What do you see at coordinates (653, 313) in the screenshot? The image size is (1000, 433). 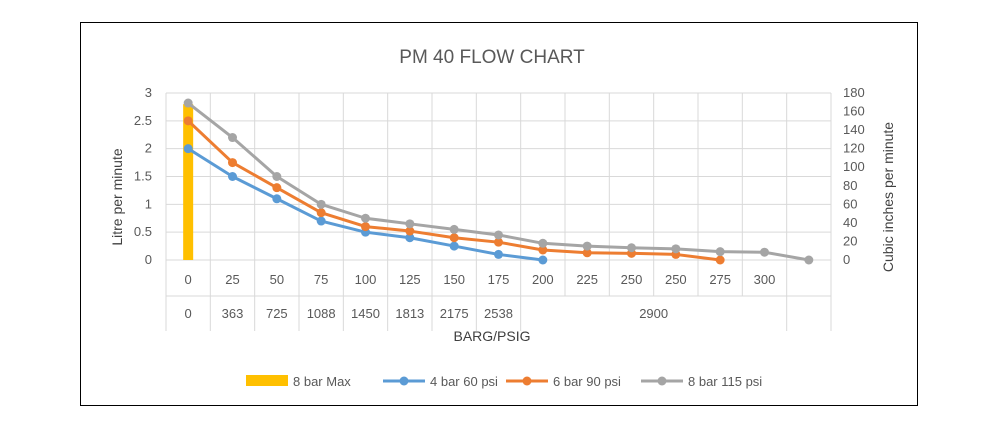 I see `psig-label: 2900` at bounding box center [653, 313].